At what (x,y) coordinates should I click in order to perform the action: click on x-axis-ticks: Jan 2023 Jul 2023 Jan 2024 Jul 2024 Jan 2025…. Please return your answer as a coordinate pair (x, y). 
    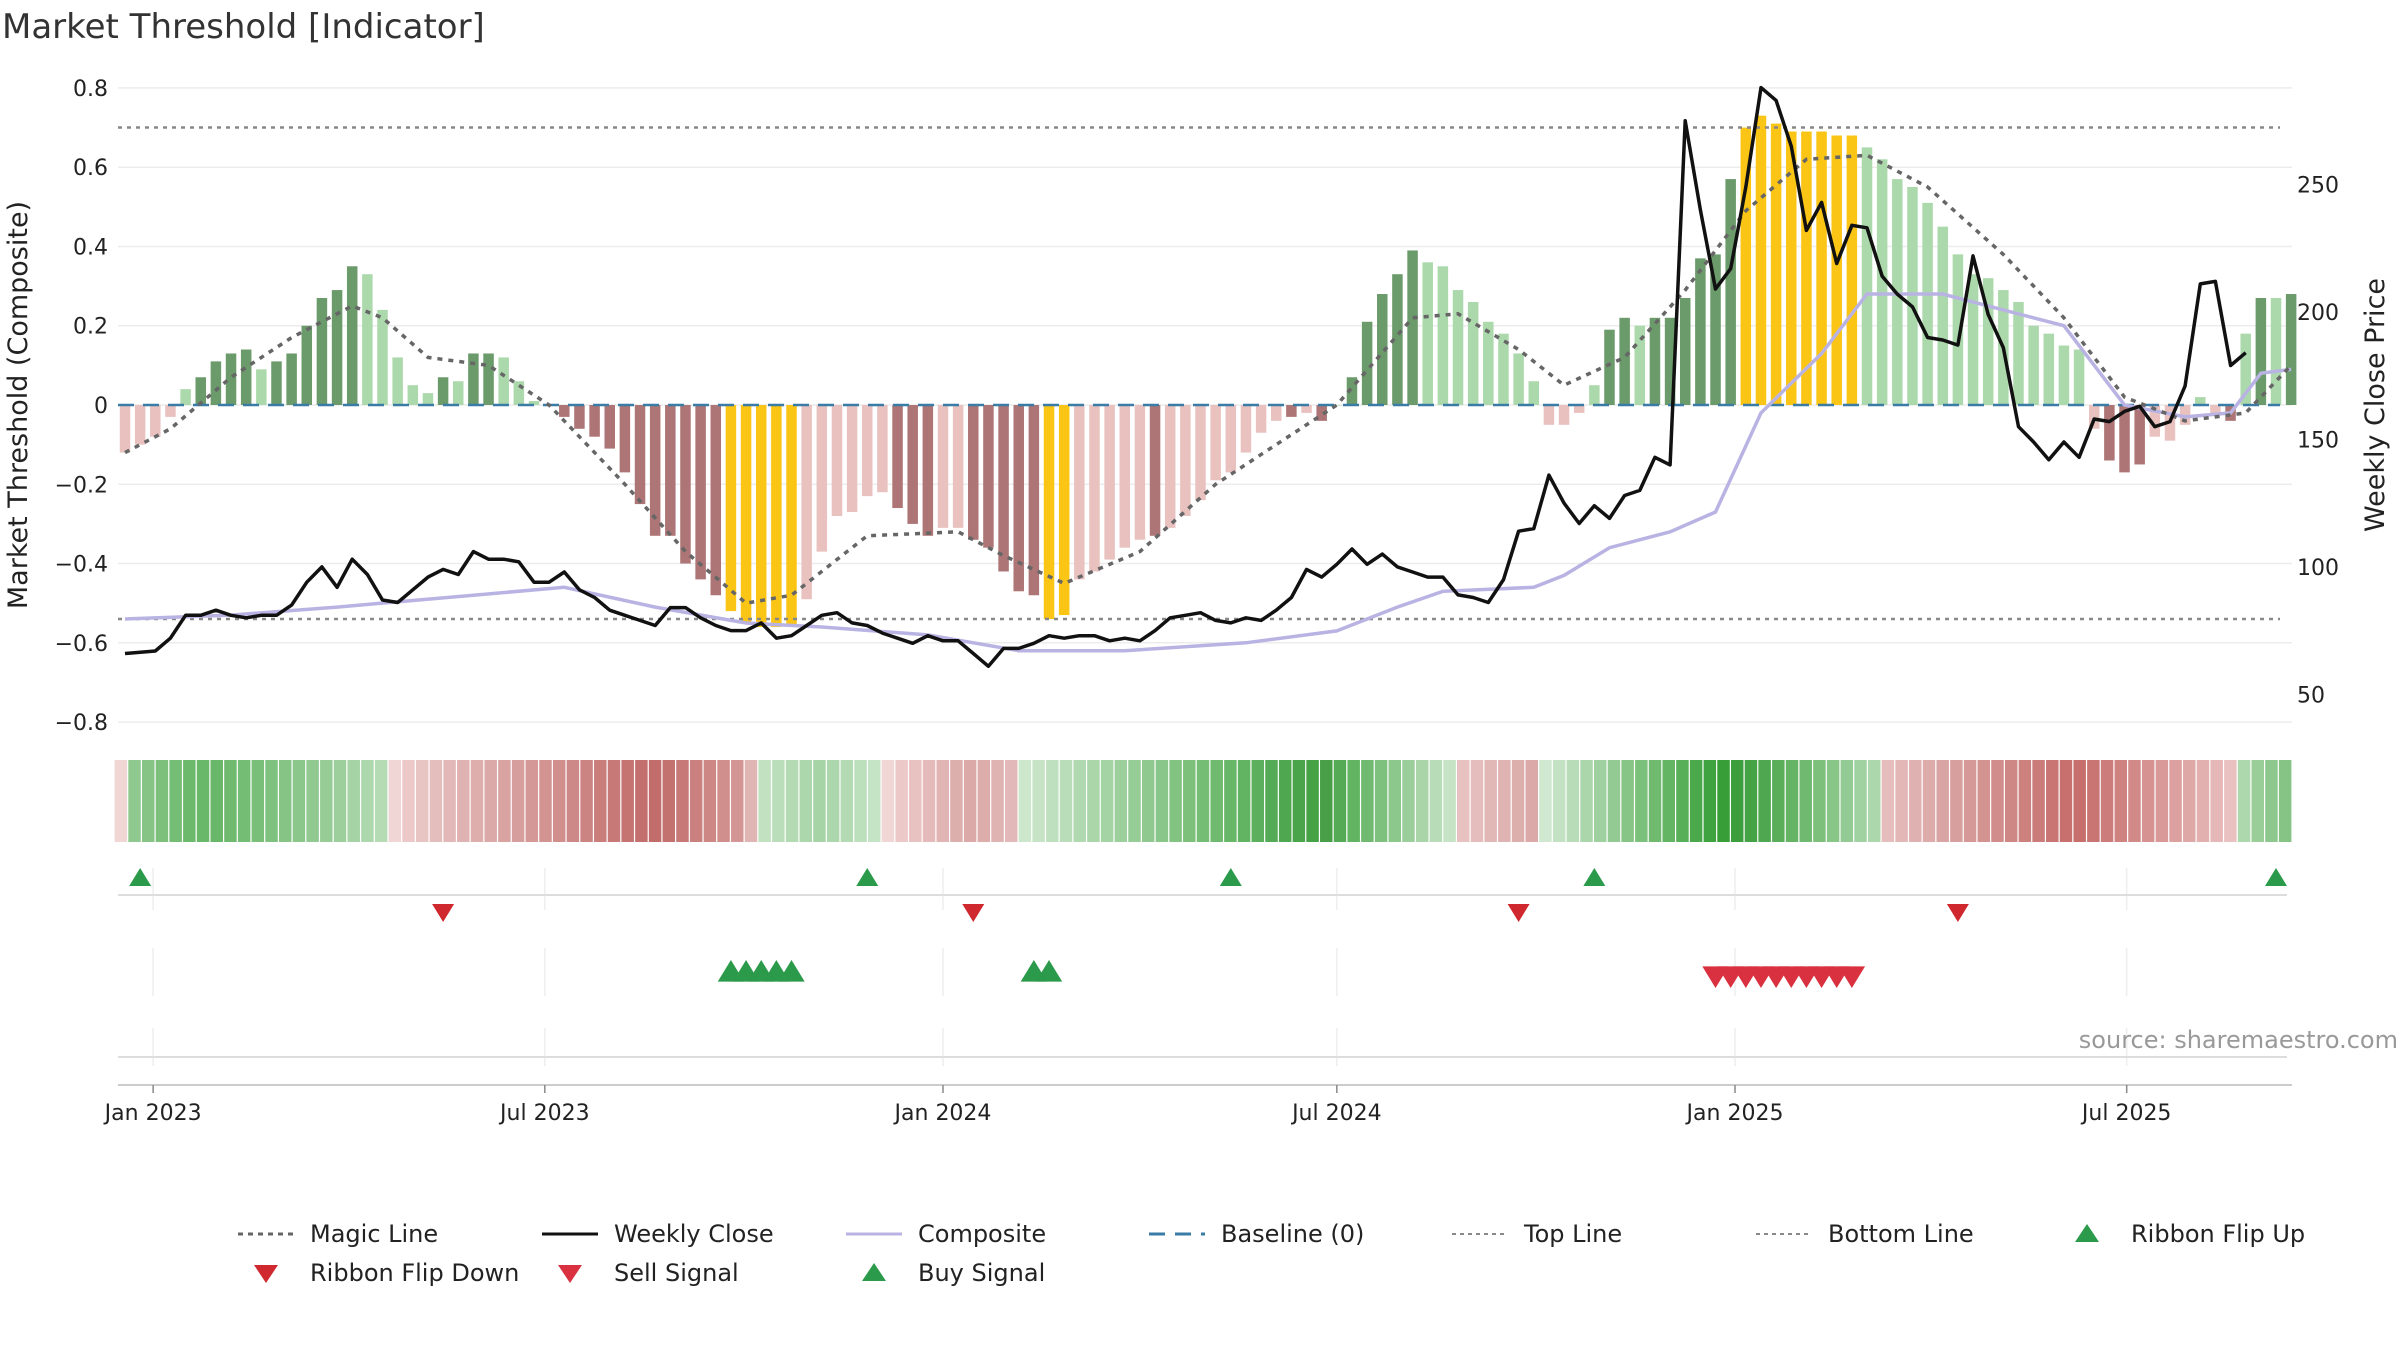
    Looking at the image, I should click on (1137, 1105).